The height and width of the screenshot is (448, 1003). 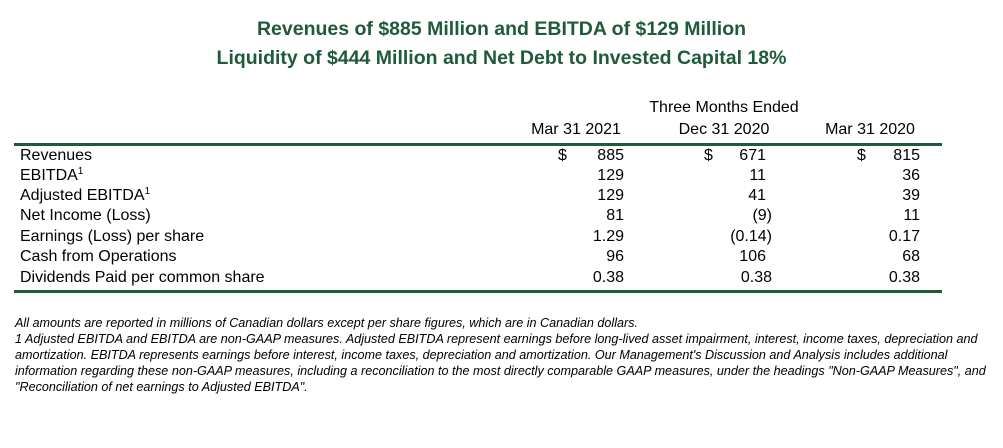 I want to click on row-label: Net Income (Loss), so click(x=85, y=215).